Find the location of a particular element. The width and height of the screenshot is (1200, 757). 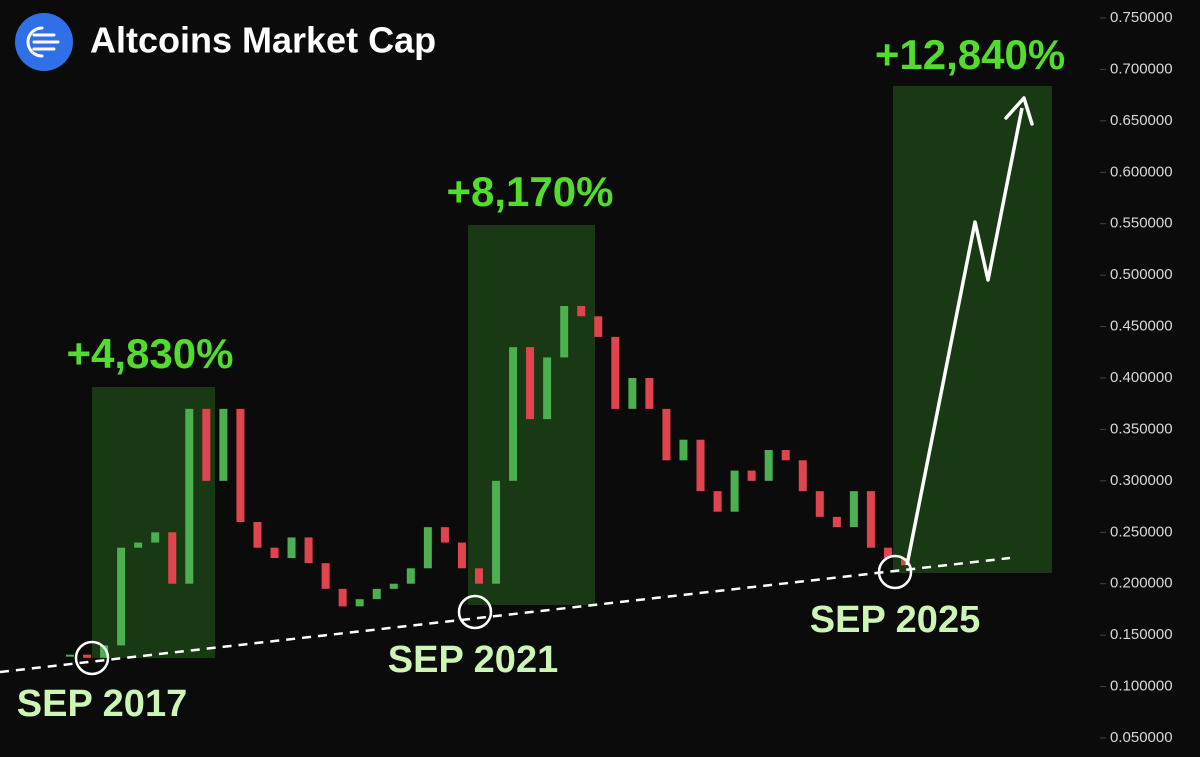

y-tick-label: 0.700000 is located at coordinates (1141, 68).